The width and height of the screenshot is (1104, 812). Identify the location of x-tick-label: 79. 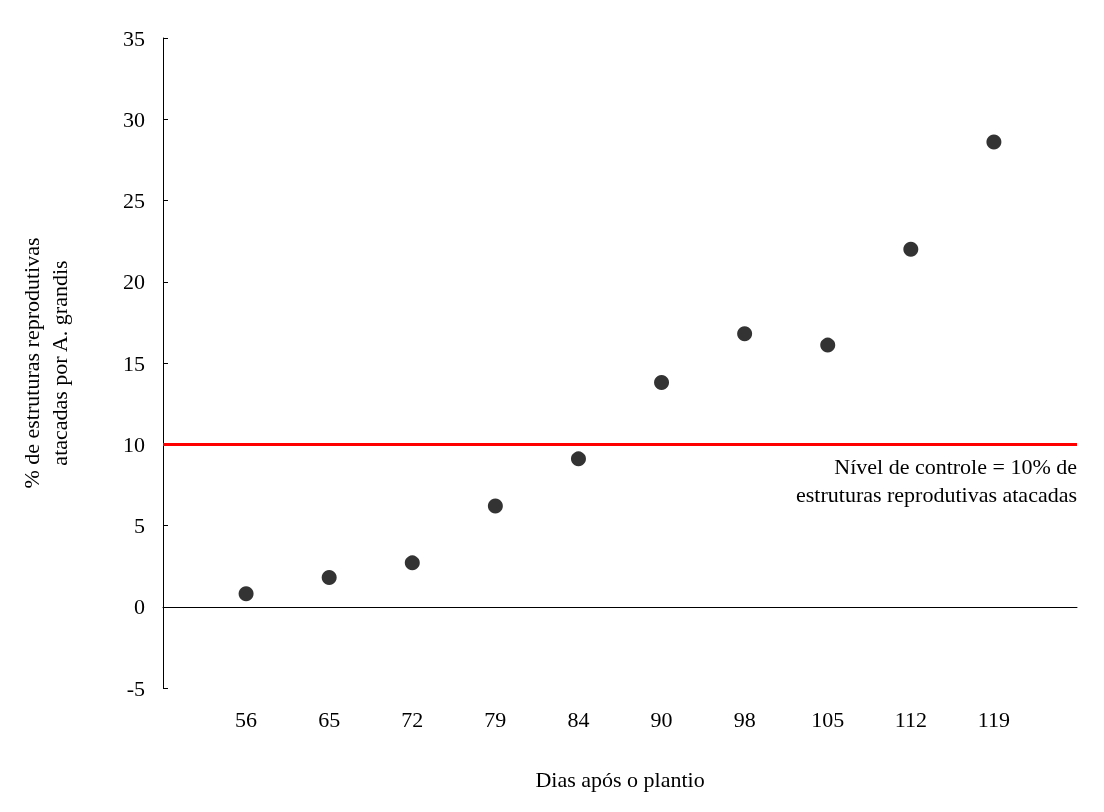
(495, 719).